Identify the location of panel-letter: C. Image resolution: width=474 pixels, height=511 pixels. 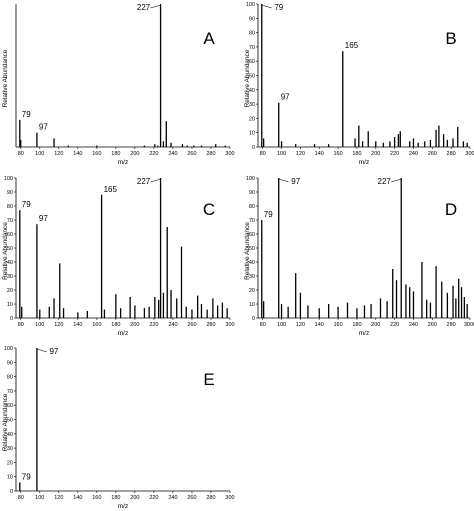
(209, 209).